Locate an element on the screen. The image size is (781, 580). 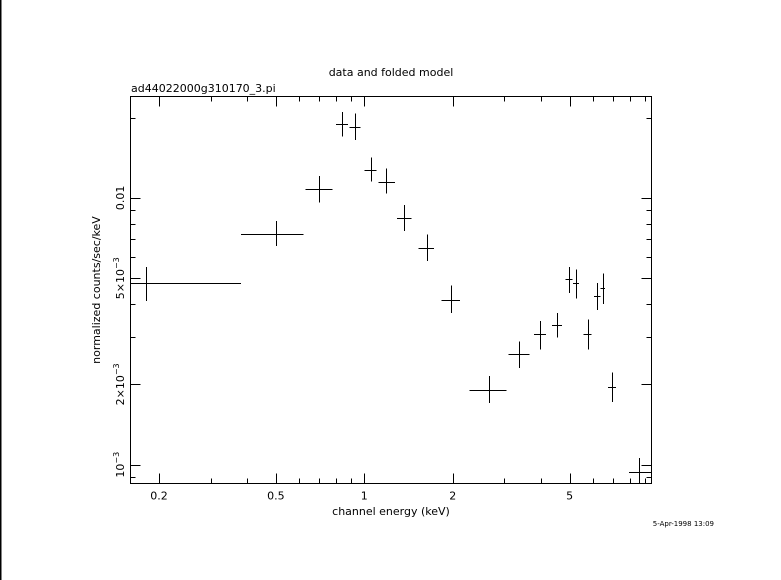
x-tick-label: 5 is located at coordinates (569, 496).